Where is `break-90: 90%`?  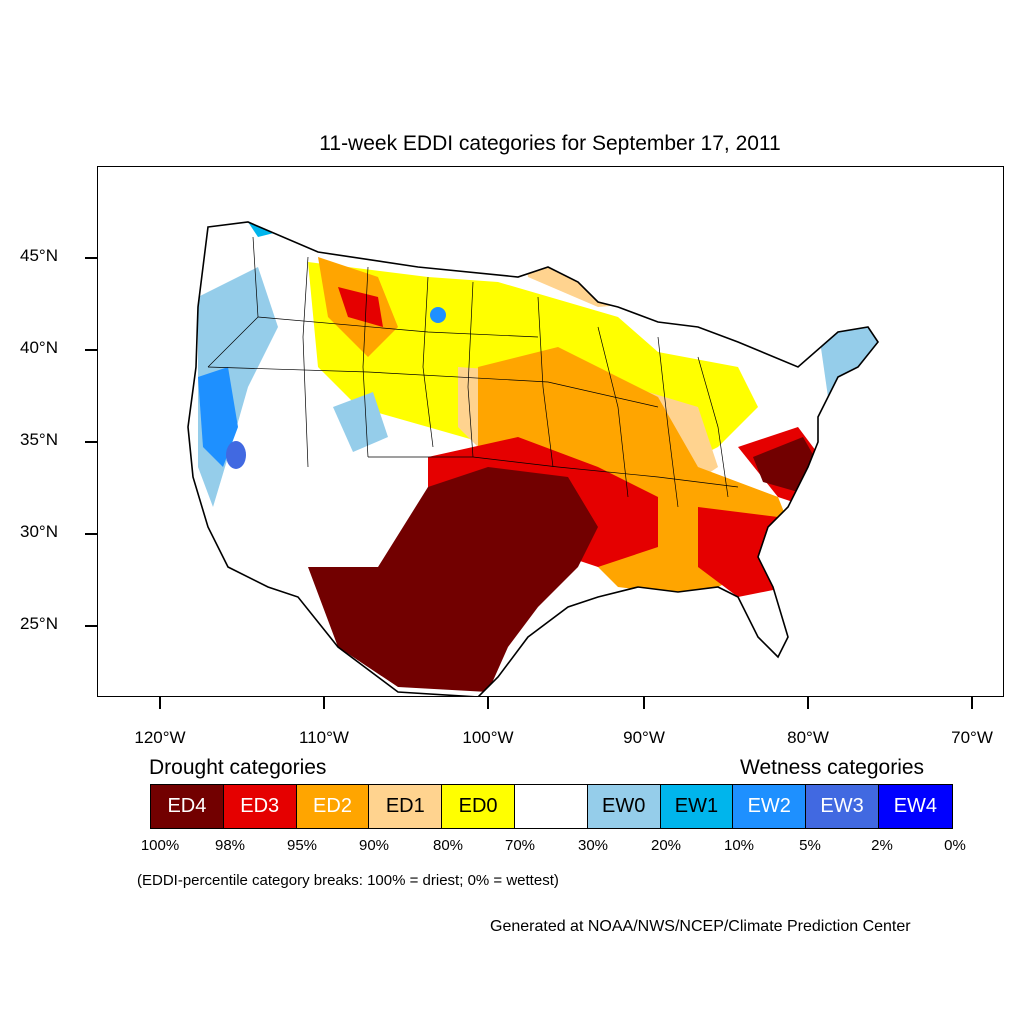
break-90: 90% is located at coordinates (374, 845).